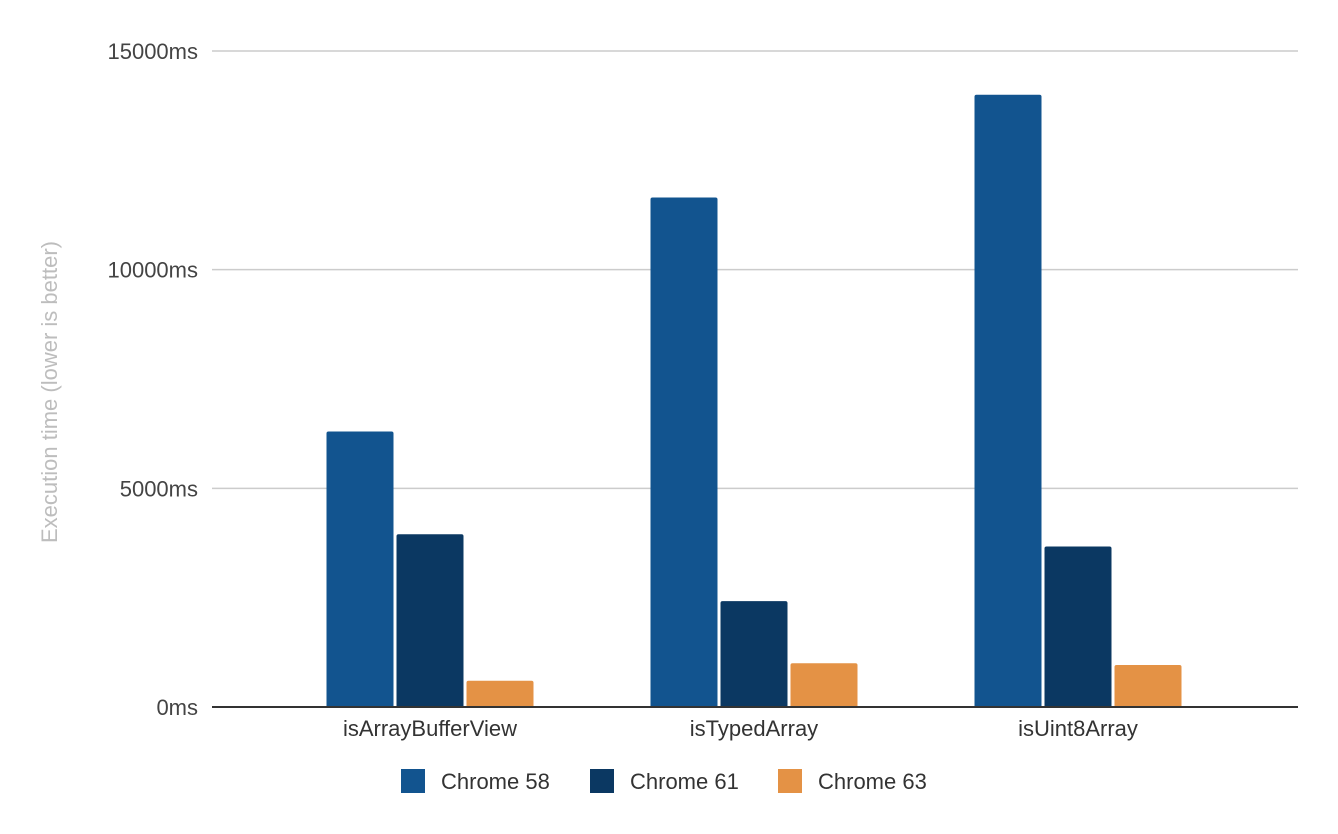 This screenshot has width=1338, height=834. What do you see at coordinates (49, 392) in the screenshot?
I see `y-axis-title: Execution time (lower is better)` at bounding box center [49, 392].